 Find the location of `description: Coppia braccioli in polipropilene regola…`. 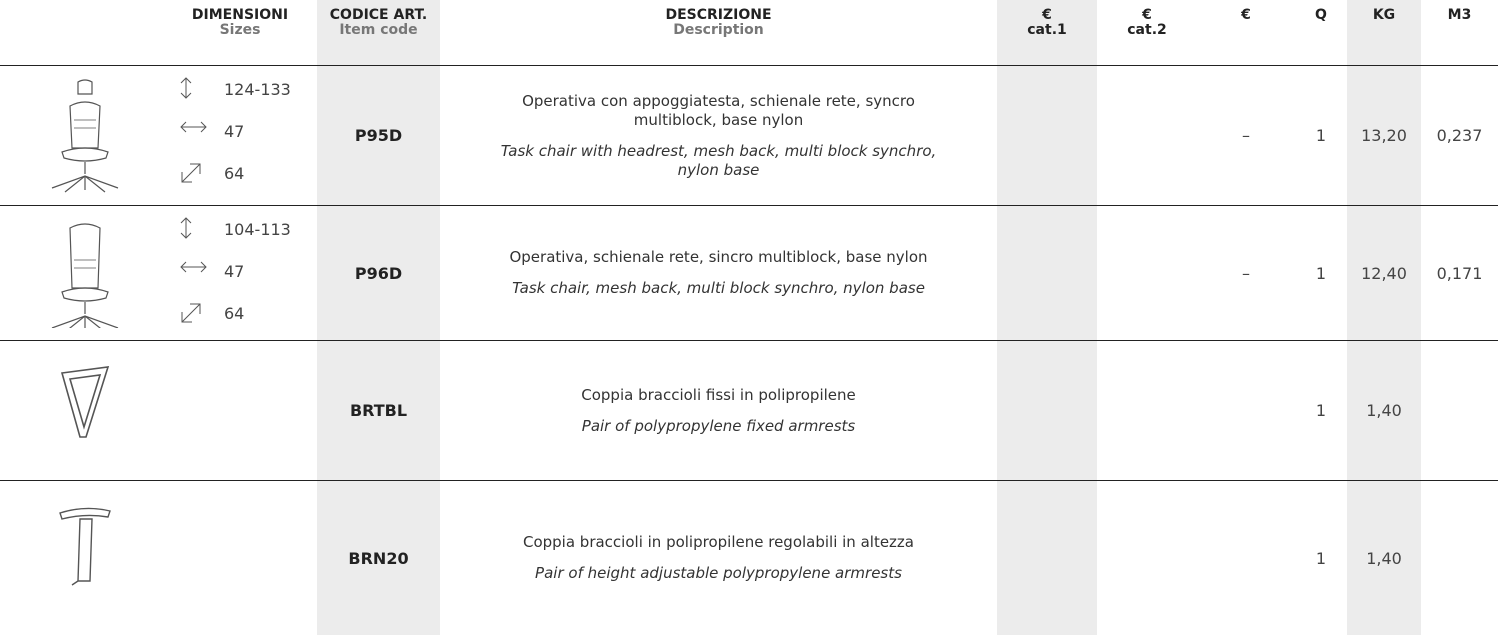

description: Coppia braccioli in polipropilene regola… is located at coordinates (718, 542).